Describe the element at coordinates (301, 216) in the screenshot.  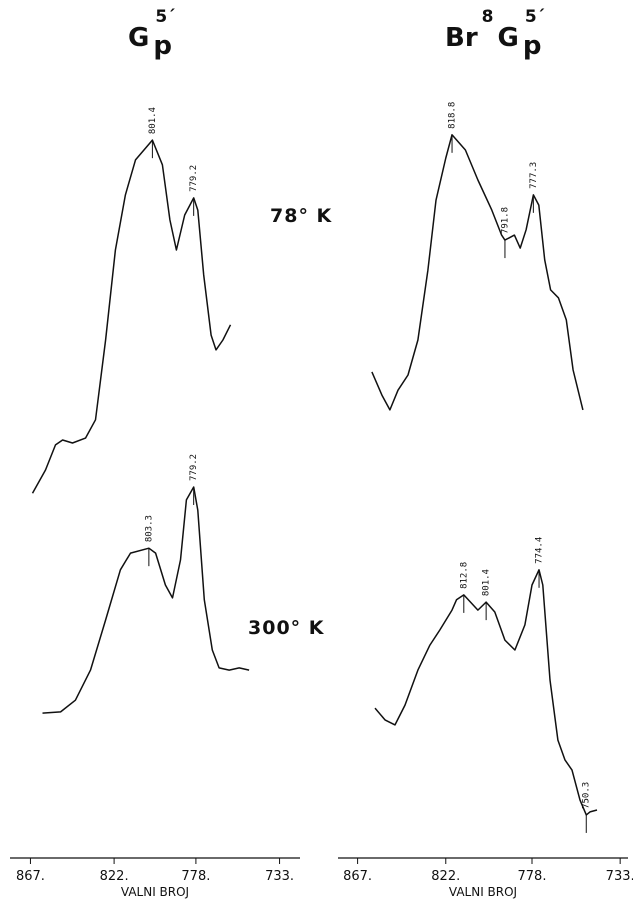
I see `temperature-label: 78° K` at that location.